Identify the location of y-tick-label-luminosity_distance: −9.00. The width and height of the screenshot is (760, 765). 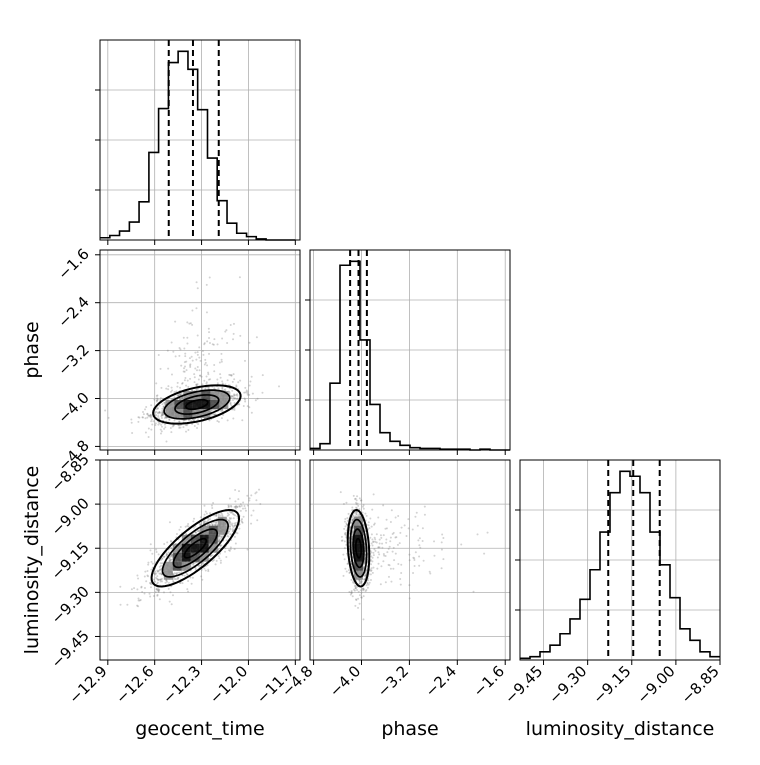
(70, 516).